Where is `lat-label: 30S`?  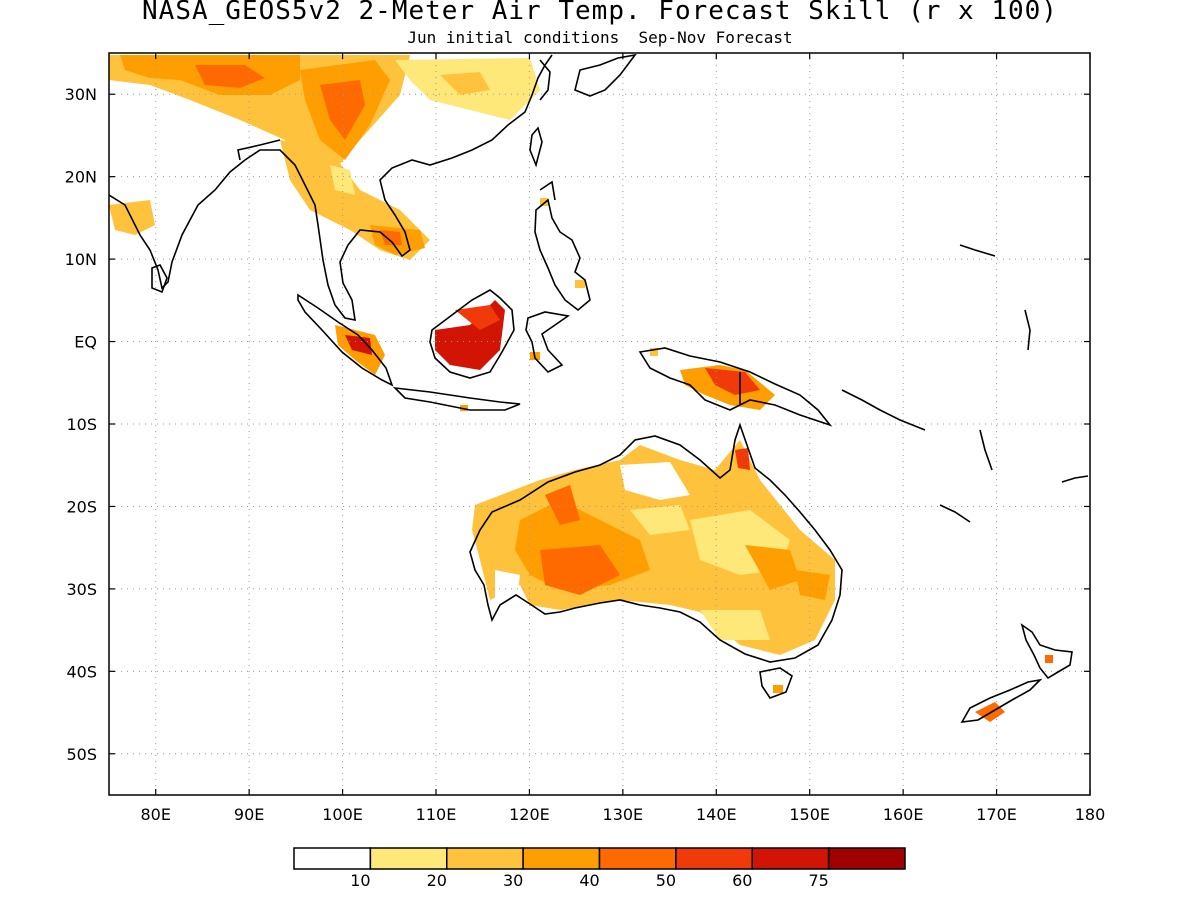
lat-label: 30S is located at coordinates (81, 589).